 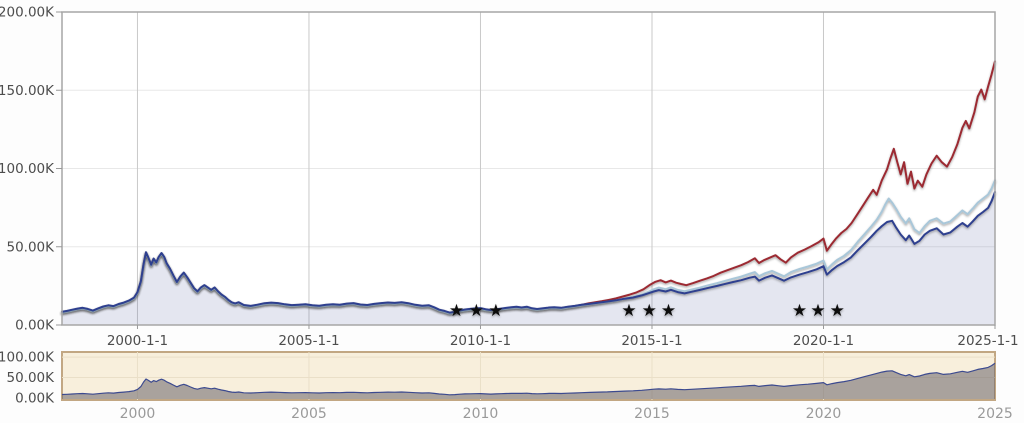 I want to click on navigator-y-tick-label: 50.00K, so click(x=30, y=378).